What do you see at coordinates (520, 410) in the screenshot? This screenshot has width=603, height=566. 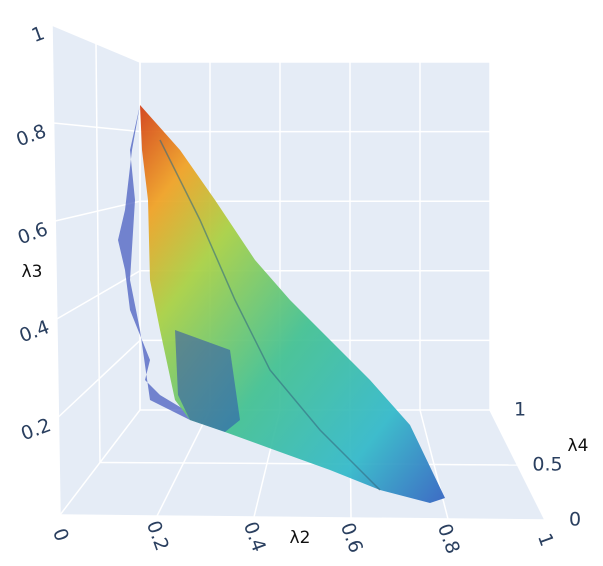 I see `z-tick-label: 1` at bounding box center [520, 410].